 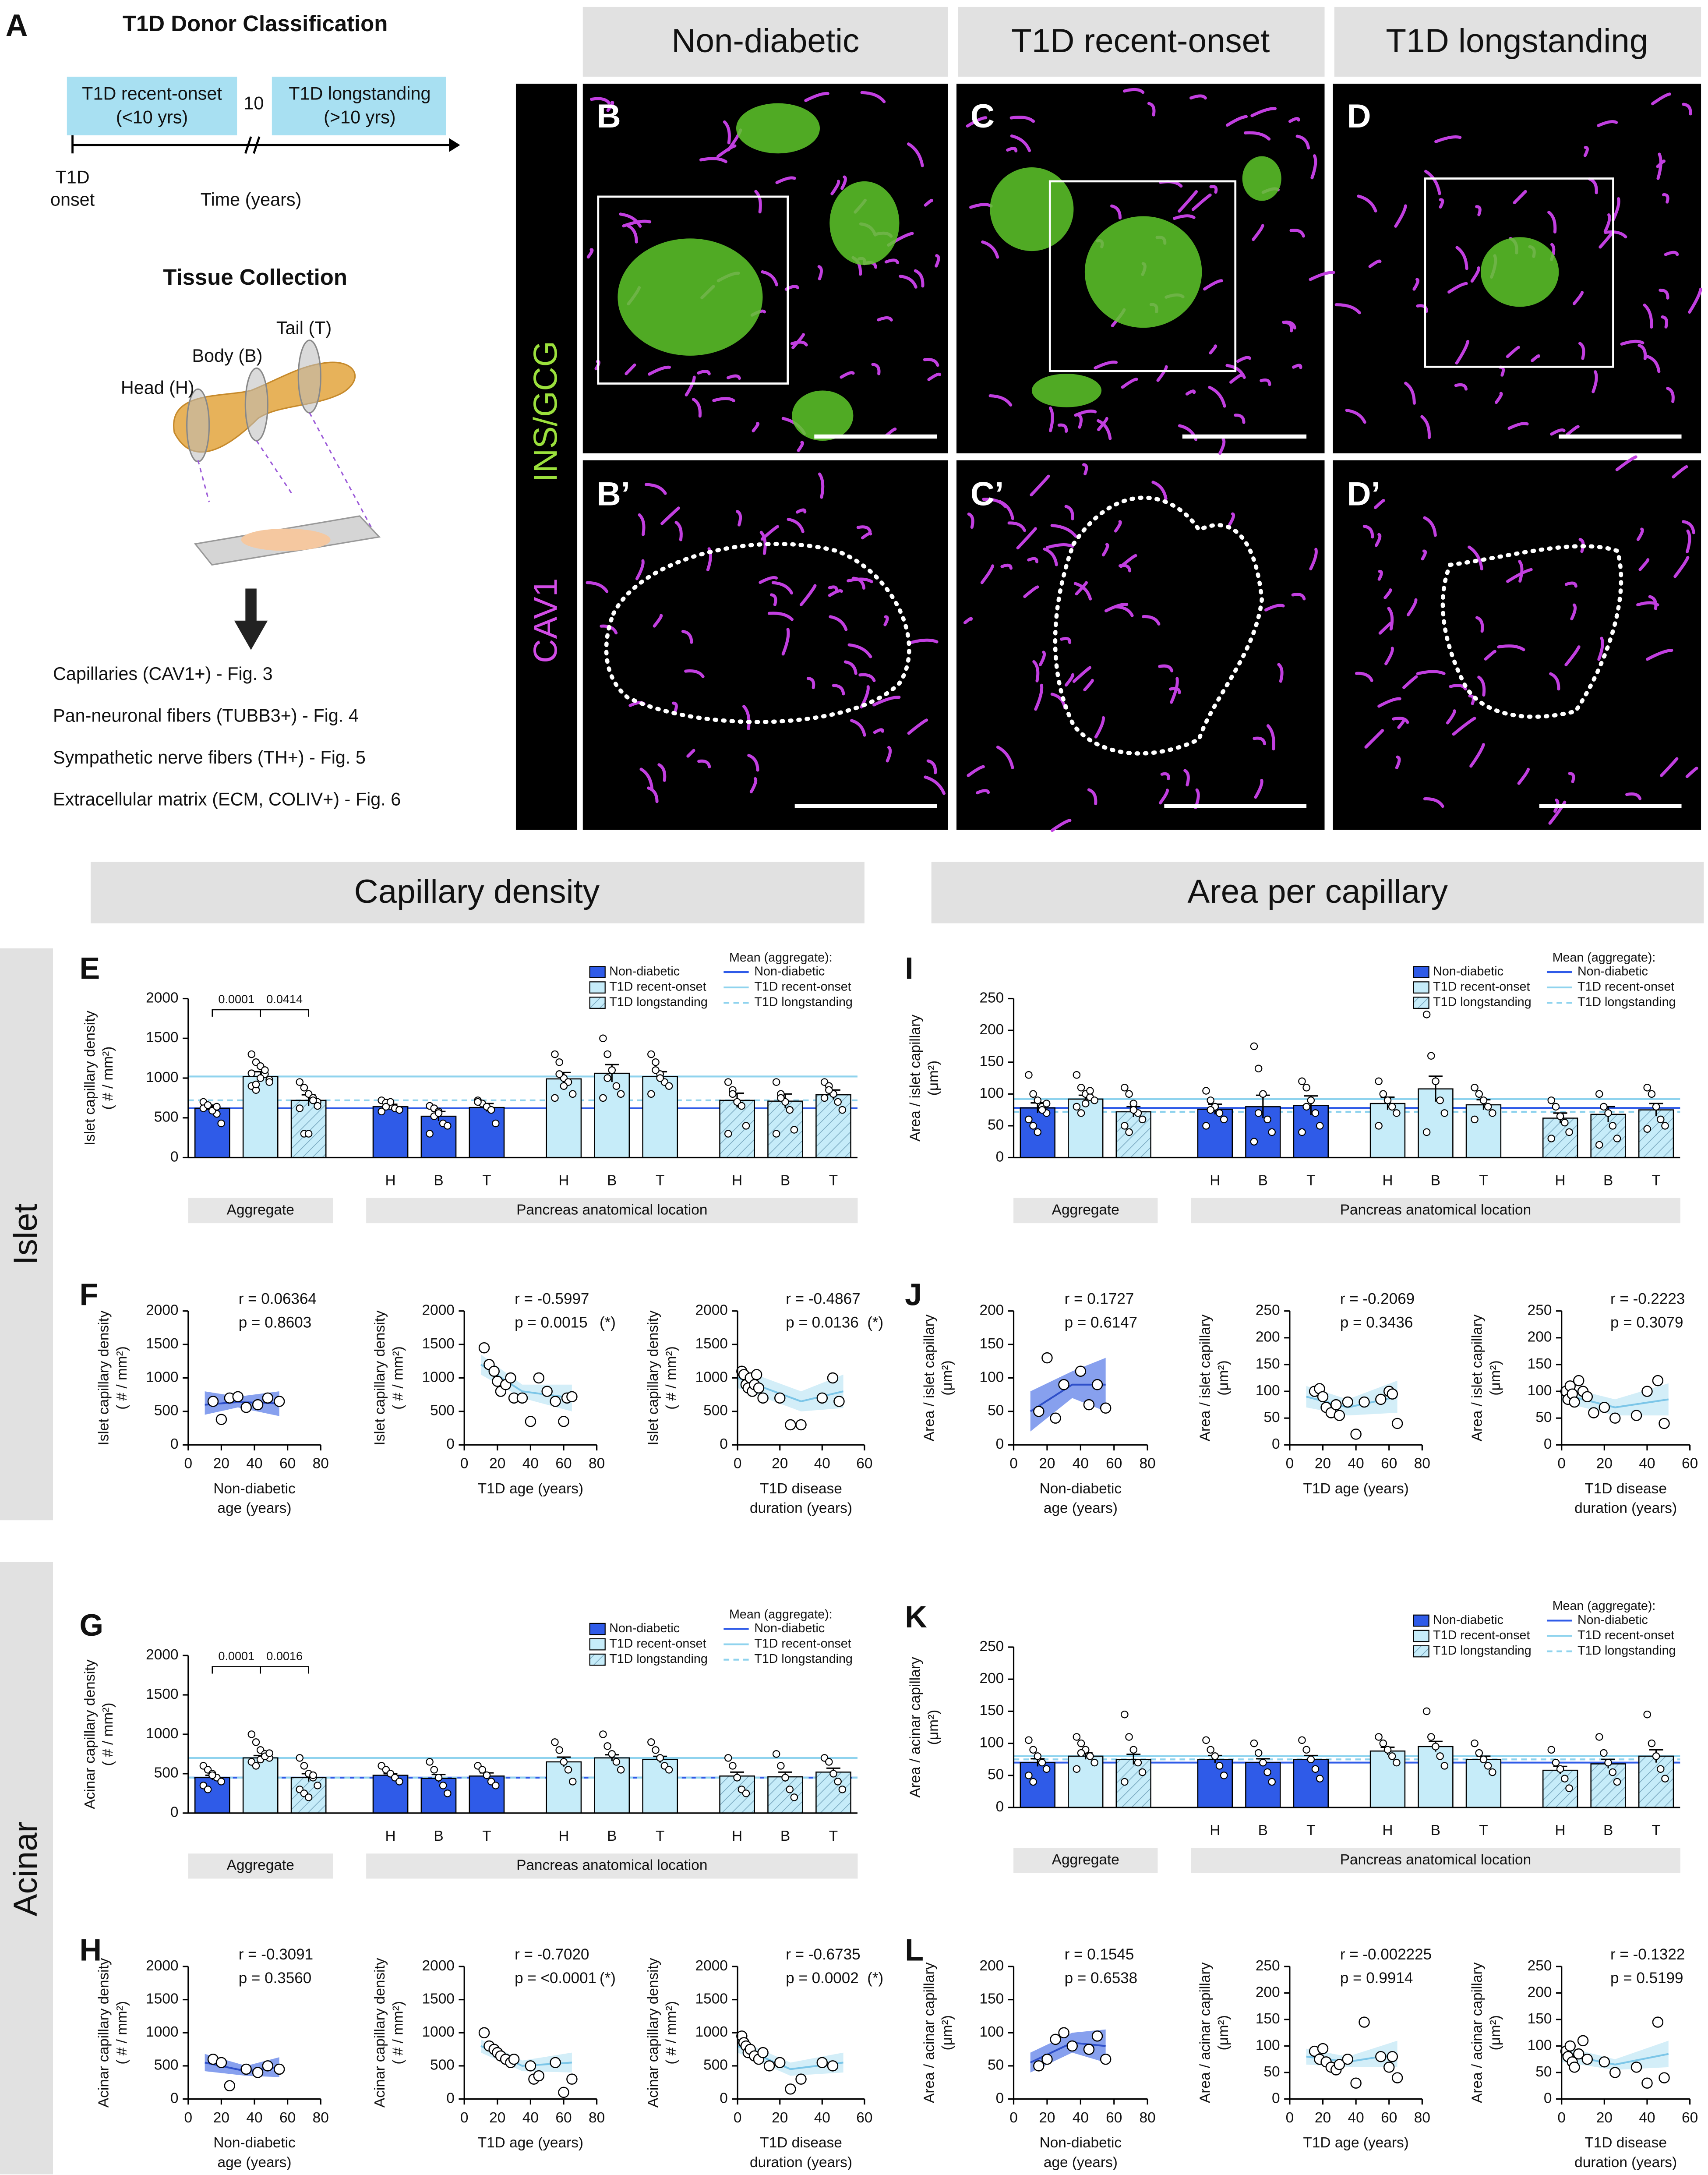 What do you see at coordinates (236, 999) in the screenshot?
I see `p-value: 0.0001` at bounding box center [236, 999].